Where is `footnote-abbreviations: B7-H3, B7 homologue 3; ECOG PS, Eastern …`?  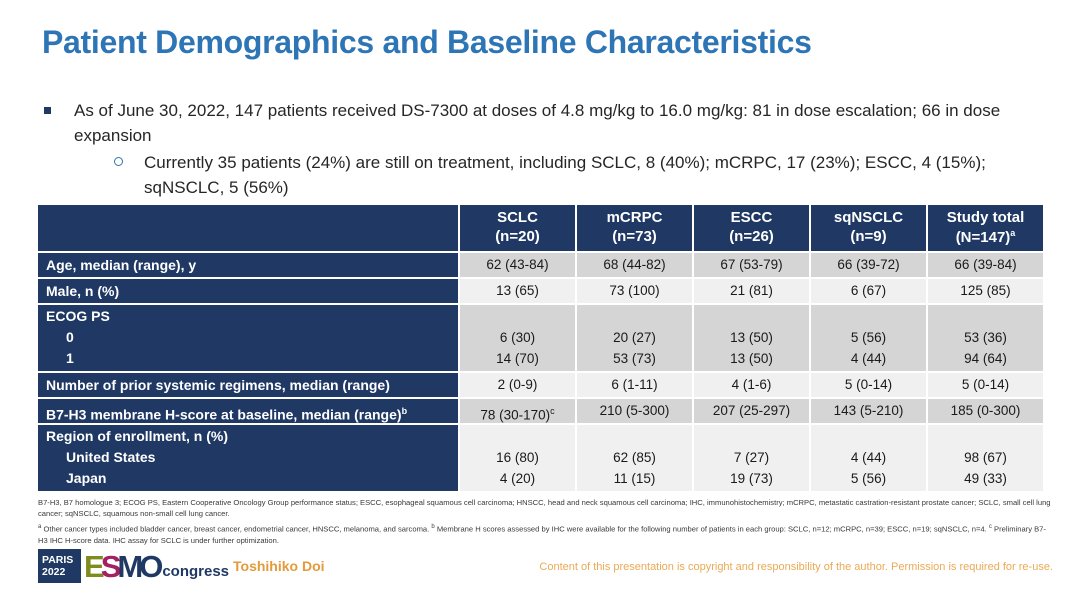
footnote-abbreviations: B7-H3, B7 homologue 3; ECOG PS, Eastern … is located at coordinates (544, 508).